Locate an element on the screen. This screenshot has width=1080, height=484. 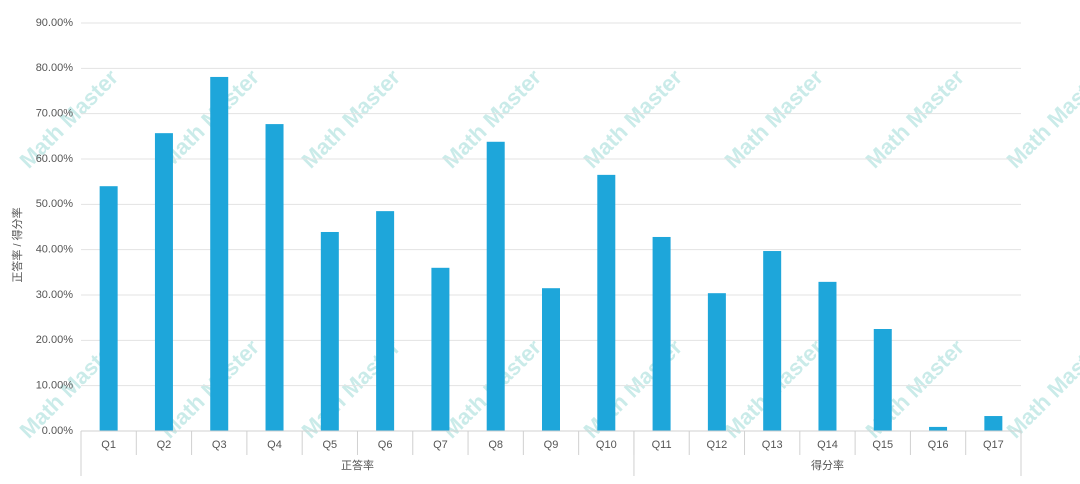
x-tick-label: Q5 is located at coordinates (329, 445).